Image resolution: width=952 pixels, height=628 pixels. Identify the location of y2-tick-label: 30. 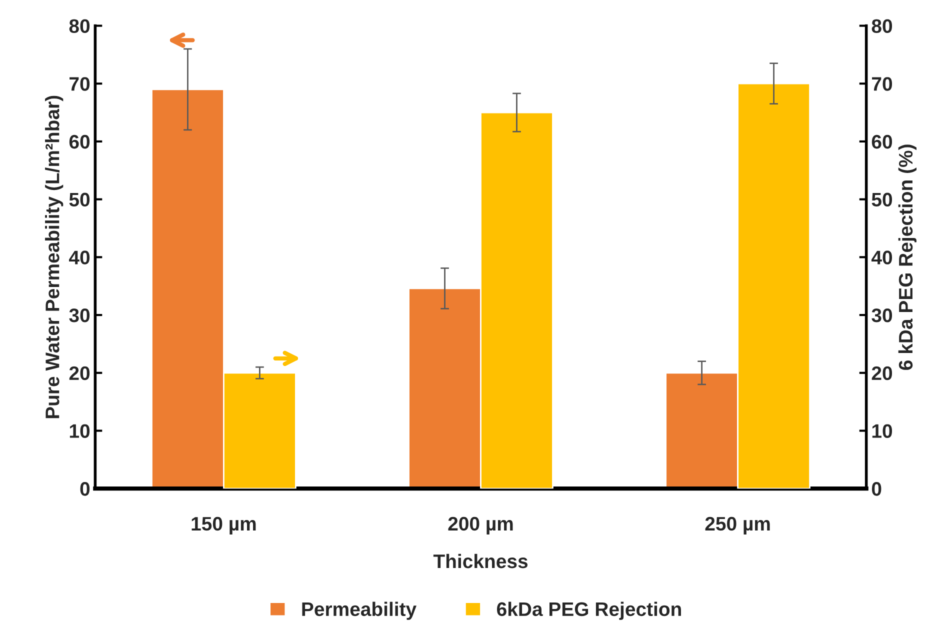
(882, 315).